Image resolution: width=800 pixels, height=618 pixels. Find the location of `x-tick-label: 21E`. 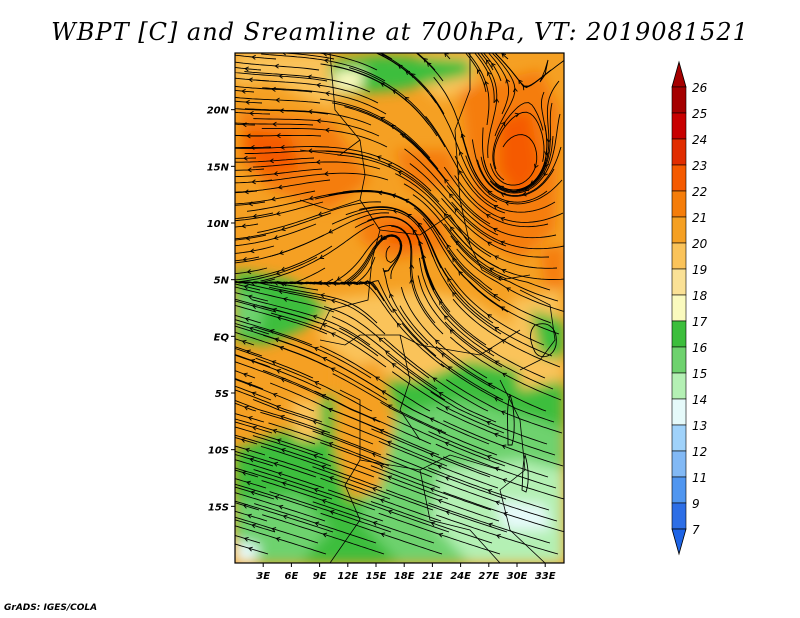

x-tick-label: 21E is located at coordinates (432, 576).